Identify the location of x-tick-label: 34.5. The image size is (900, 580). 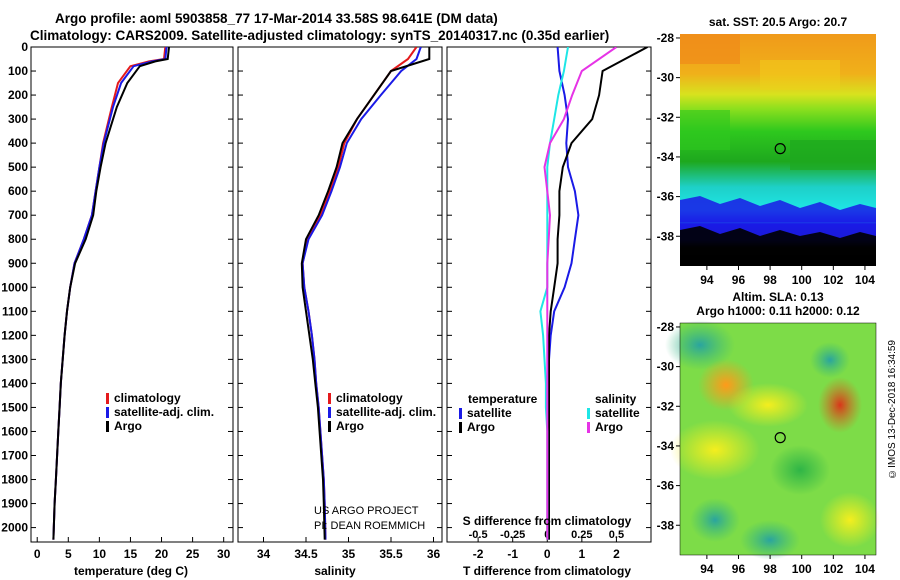
(306, 554).